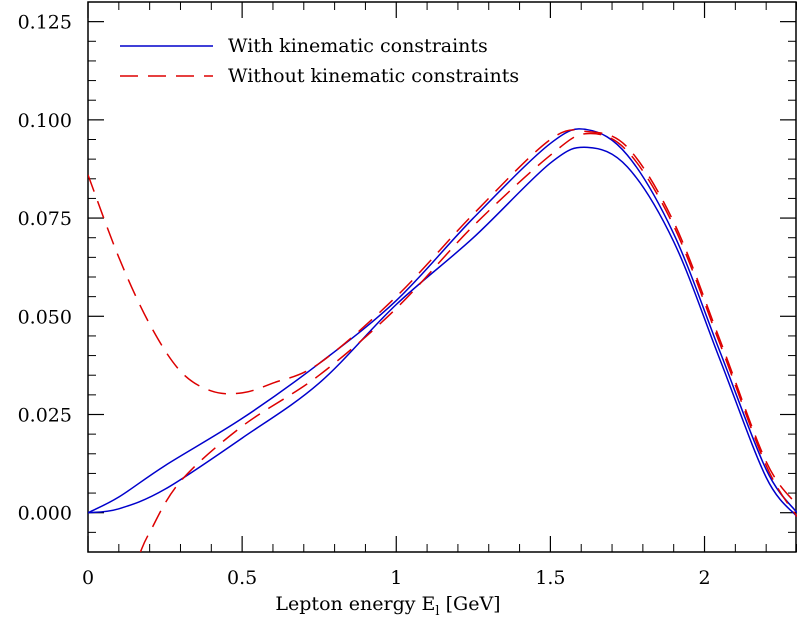  What do you see at coordinates (704, 578) in the screenshot?
I see `x-tick-label: 2` at bounding box center [704, 578].